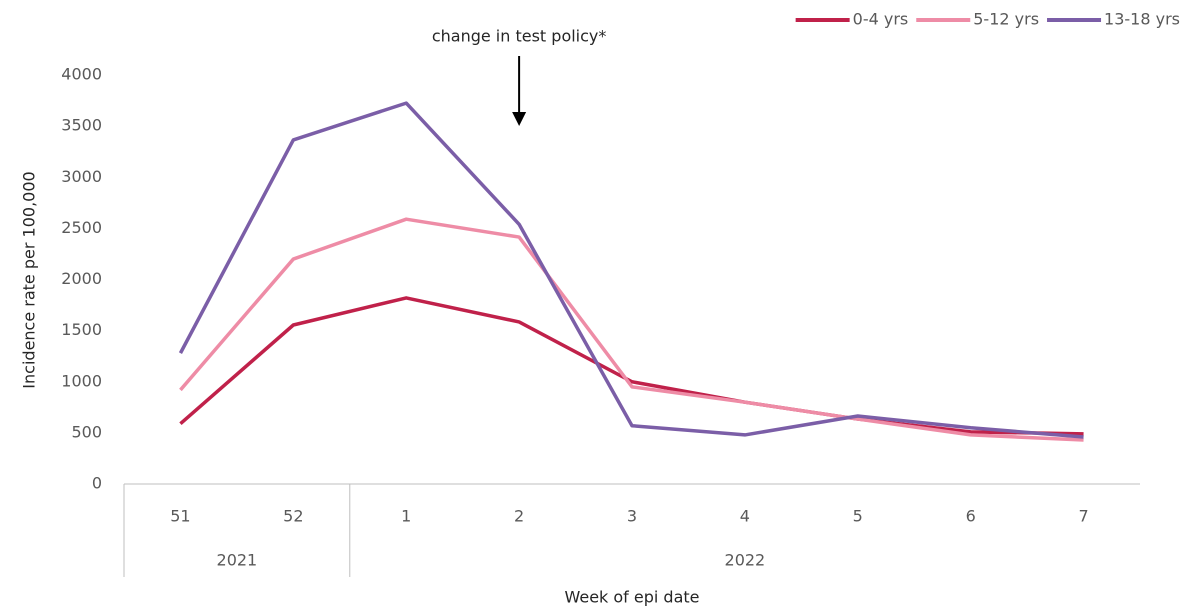 The height and width of the screenshot is (609, 1186). What do you see at coordinates (81, 329) in the screenshot?
I see `y-tick-label: 1500` at bounding box center [81, 329].